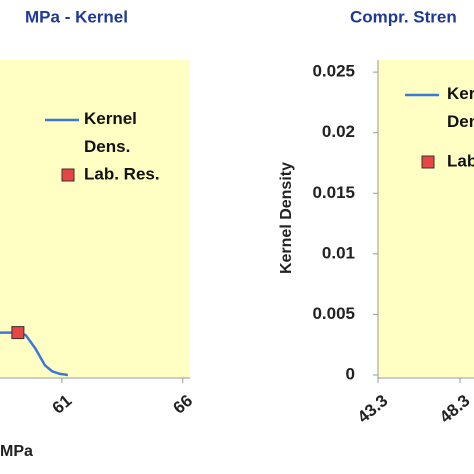  What do you see at coordinates (333, 192) in the screenshot?
I see `y-tick-label: 0.015` at bounding box center [333, 192].